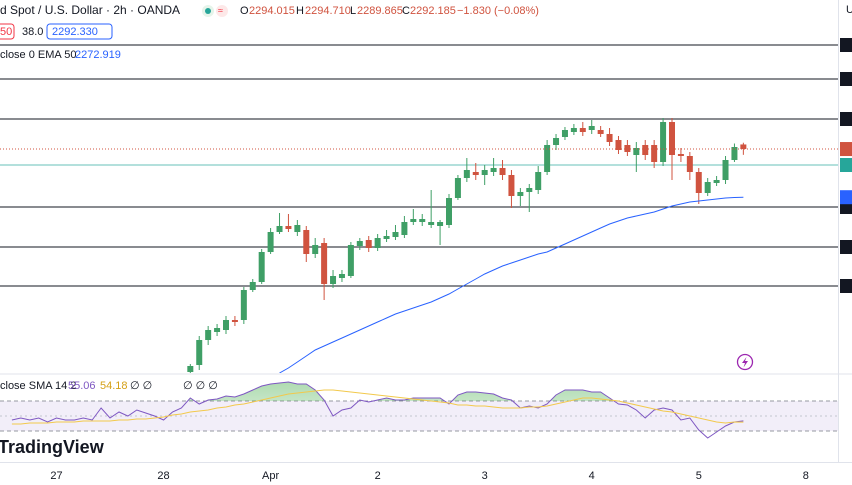 The height and width of the screenshot is (485, 852). What do you see at coordinates (380, 11) in the screenshot?
I see `ohlc-value: 2289.865` at bounding box center [380, 11].